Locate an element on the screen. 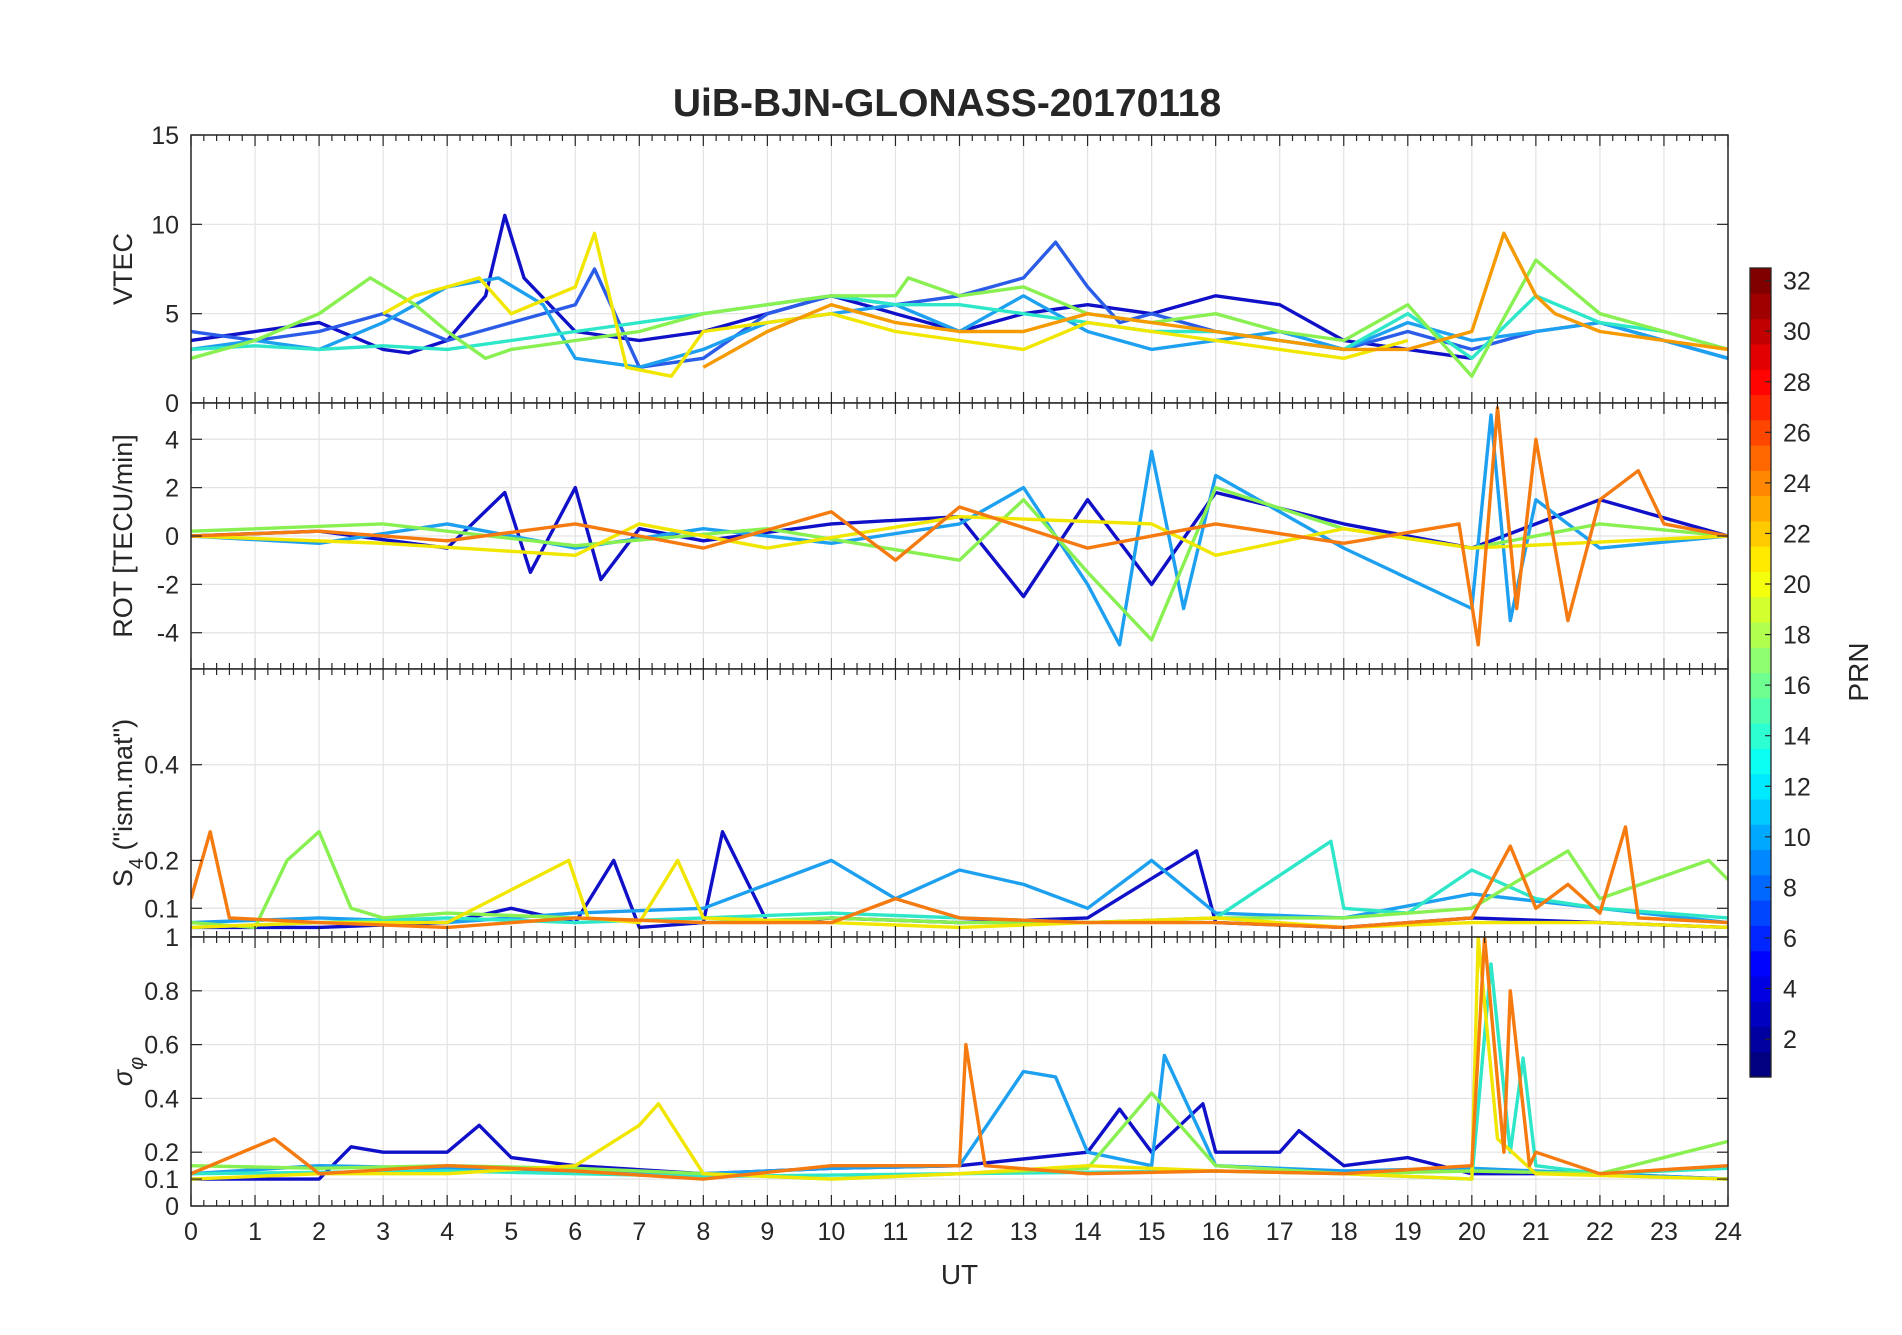 The image size is (1902, 1335). x-tick-label: 12 is located at coordinates (960, 1232).